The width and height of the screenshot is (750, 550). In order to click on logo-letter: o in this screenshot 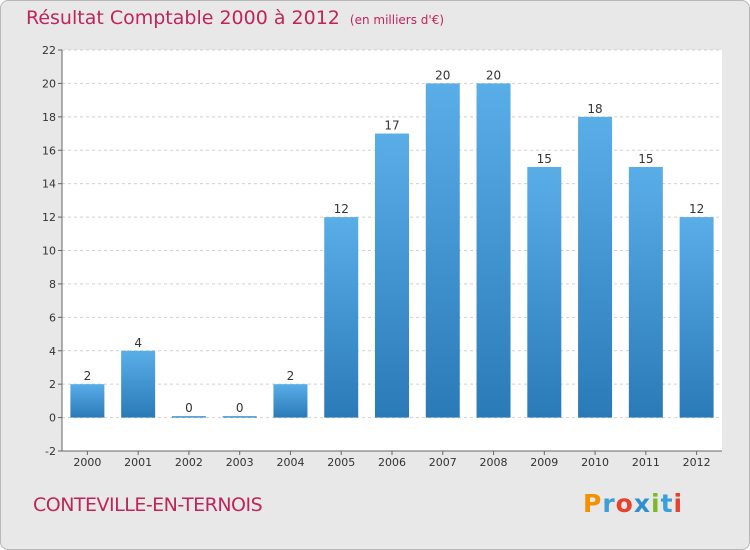, I will do `click(624, 503)`.